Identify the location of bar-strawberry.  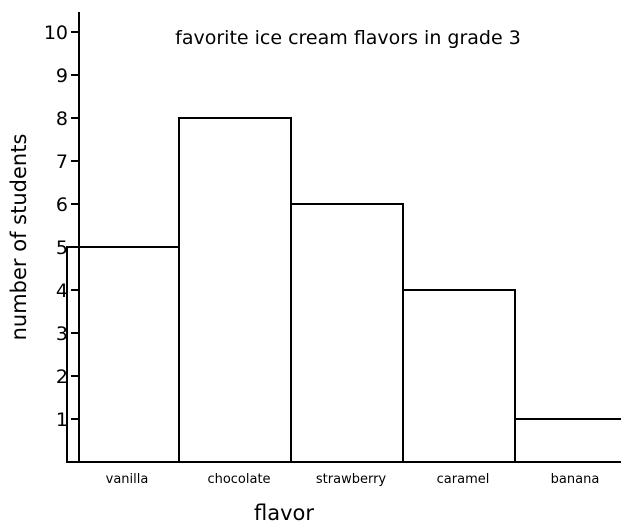
(347, 333).